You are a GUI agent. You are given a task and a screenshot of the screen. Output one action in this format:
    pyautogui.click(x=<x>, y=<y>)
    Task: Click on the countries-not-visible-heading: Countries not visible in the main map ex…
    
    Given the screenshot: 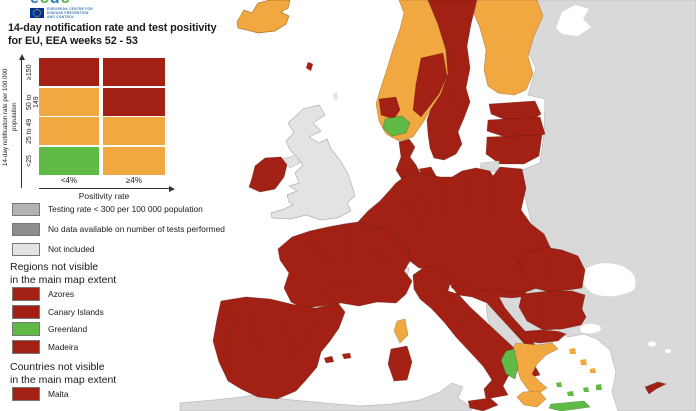 What is the action you would take?
    pyautogui.click(x=63, y=373)
    